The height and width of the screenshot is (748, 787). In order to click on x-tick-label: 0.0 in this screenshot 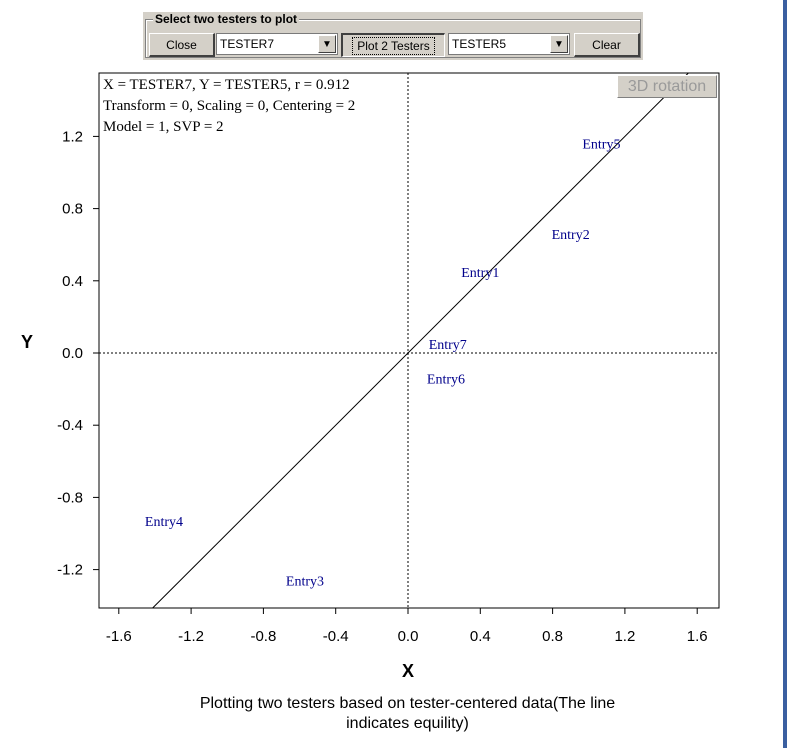, I will do `click(408, 636)`.